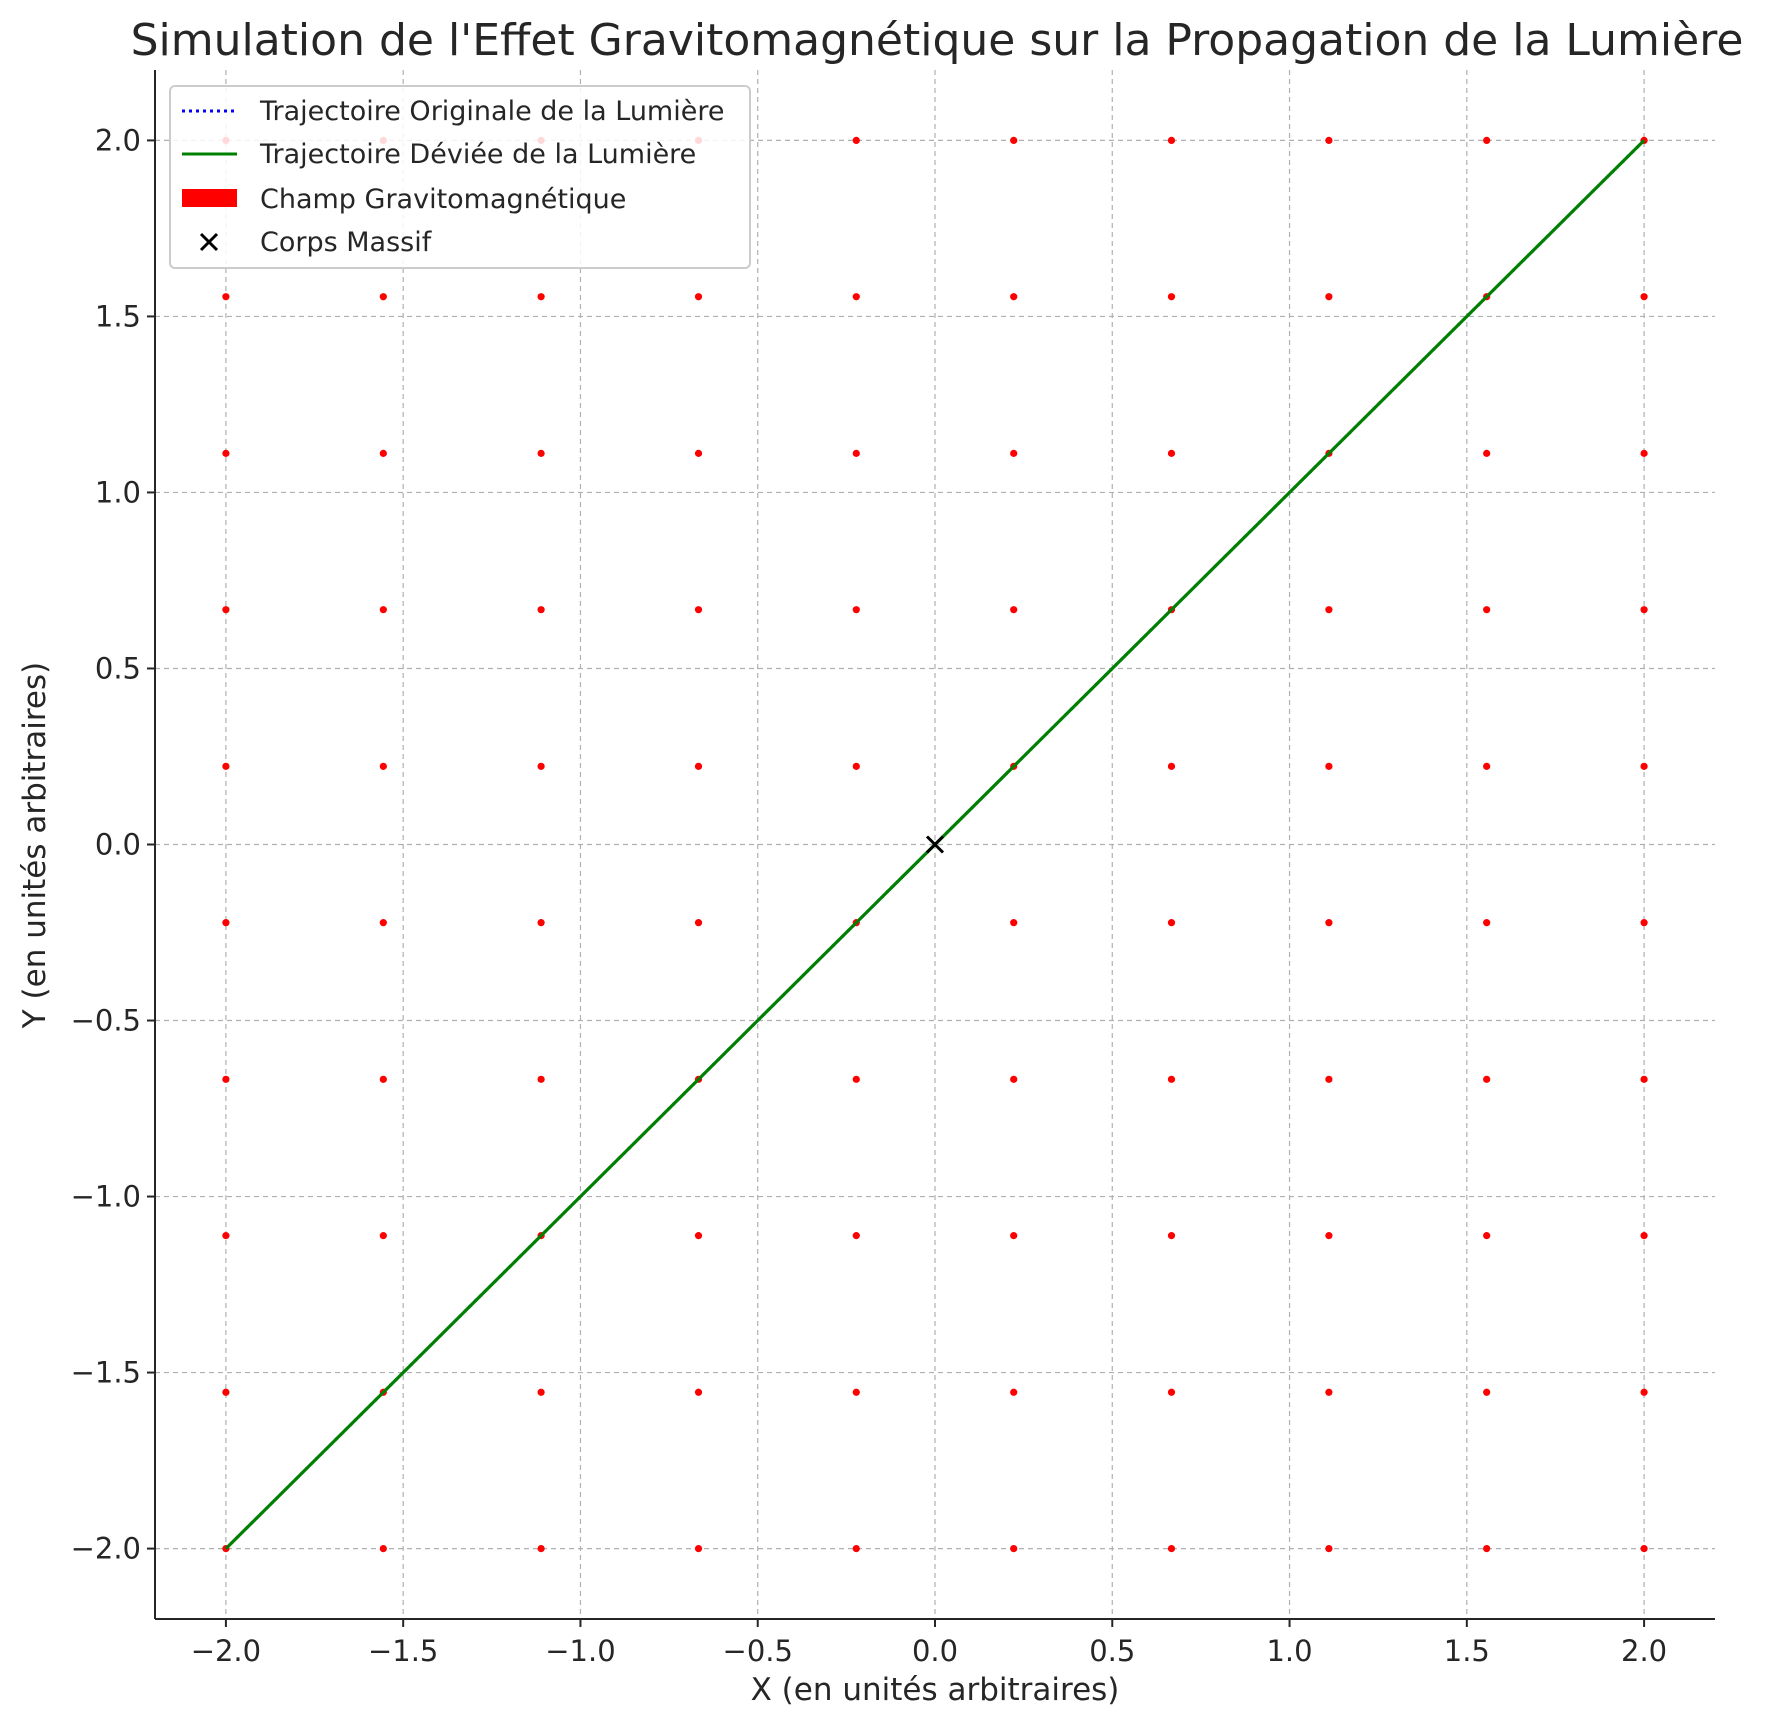 Image resolution: width=1765 pixels, height=1719 pixels. Describe the element at coordinates (403, 1651) in the screenshot. I see `x-tick-label: −1.5` at that location.